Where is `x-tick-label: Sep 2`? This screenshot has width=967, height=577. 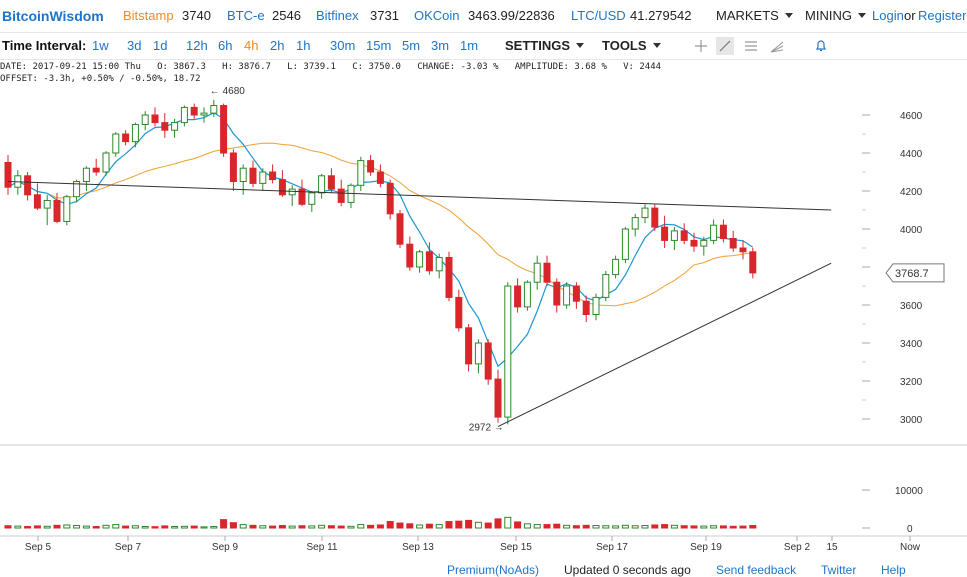 x-tick-label: Sep 2 is located at coordinates (797, 547).